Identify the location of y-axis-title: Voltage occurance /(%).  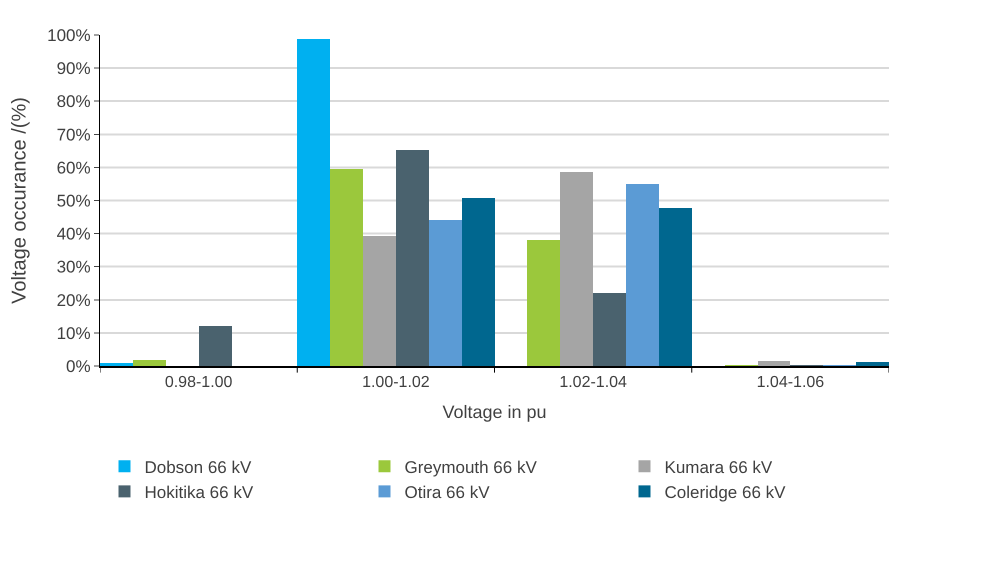
(19, 200).